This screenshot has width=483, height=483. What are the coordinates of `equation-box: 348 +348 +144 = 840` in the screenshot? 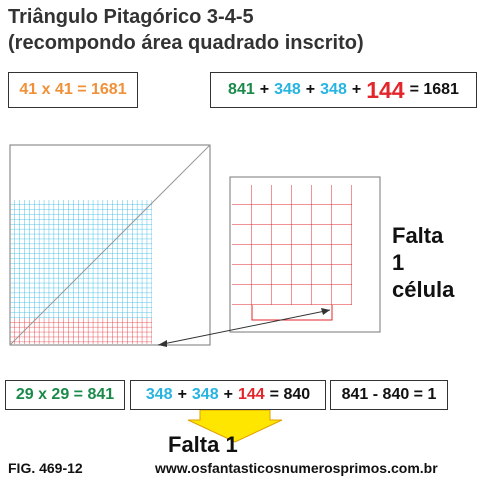 It's located at (228, 395).